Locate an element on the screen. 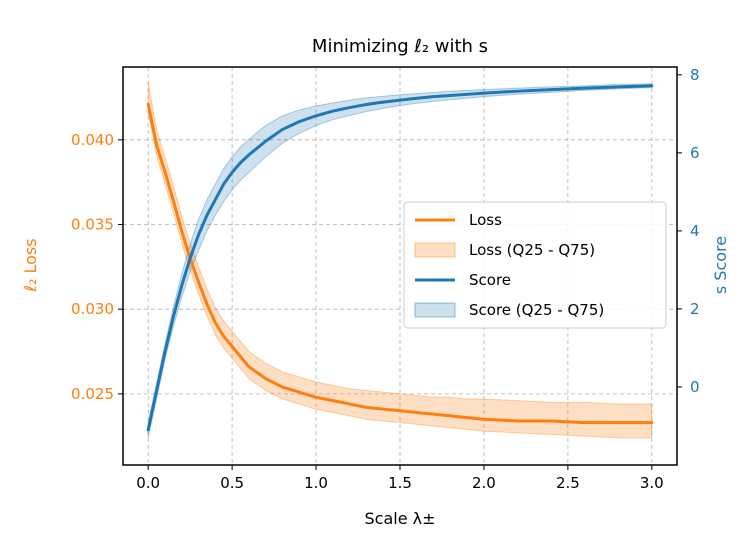  y-right-tick-label: 2 is located at coordinates (695, 309).